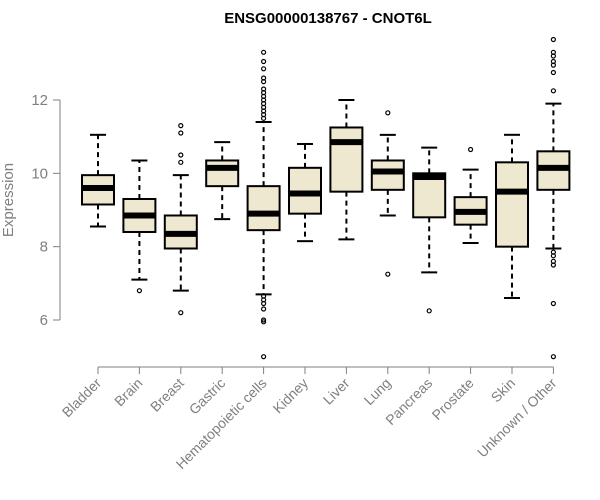 This screenshot has height=500, width=600. I want to click on x-tick-label: Kidney, so click(291, 396).